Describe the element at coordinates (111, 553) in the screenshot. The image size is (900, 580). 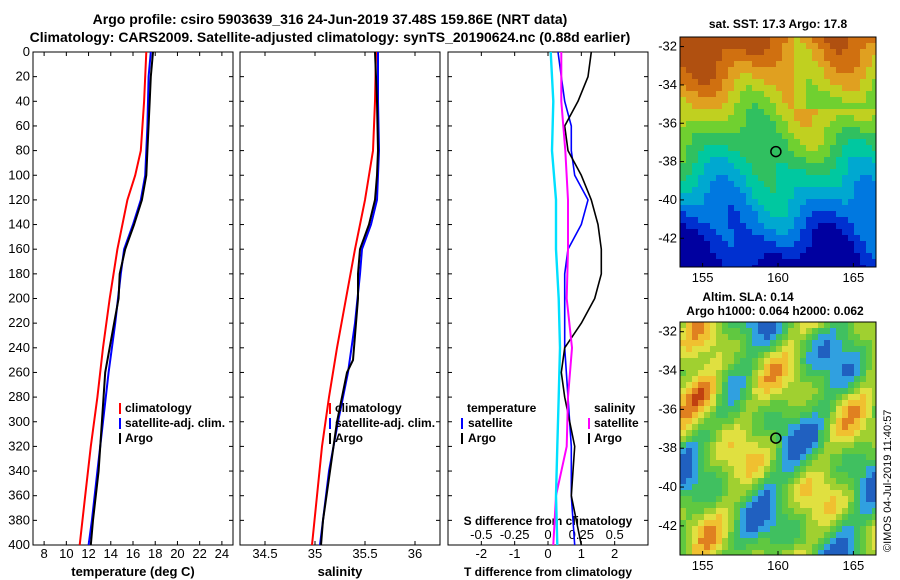
I see `temperature-x-tick-label: 14` at that location.